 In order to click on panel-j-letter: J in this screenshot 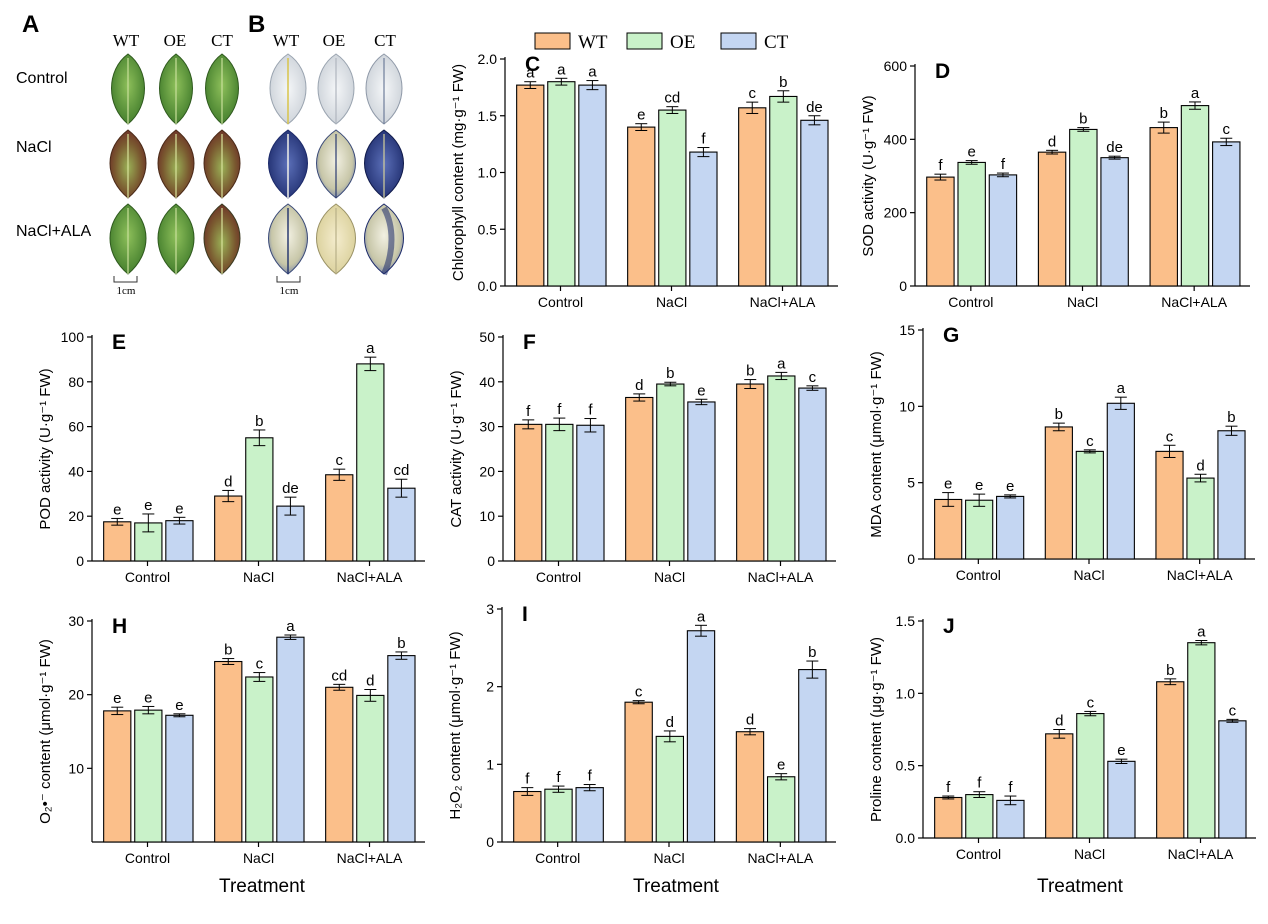, I will do `click(949, 626)`.